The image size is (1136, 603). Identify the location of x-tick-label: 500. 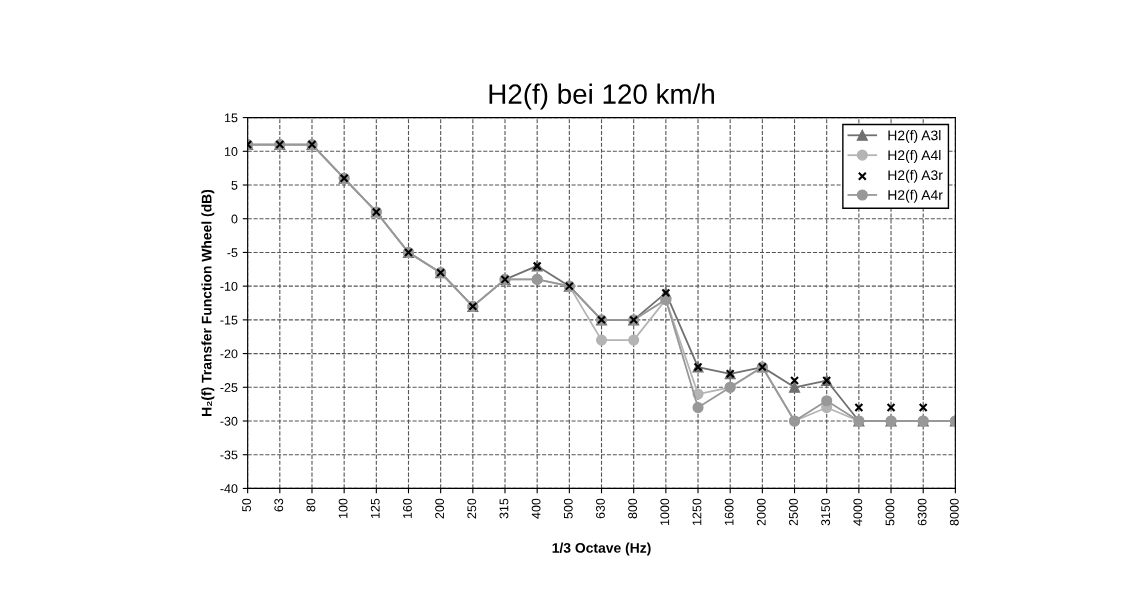
(568, 508).